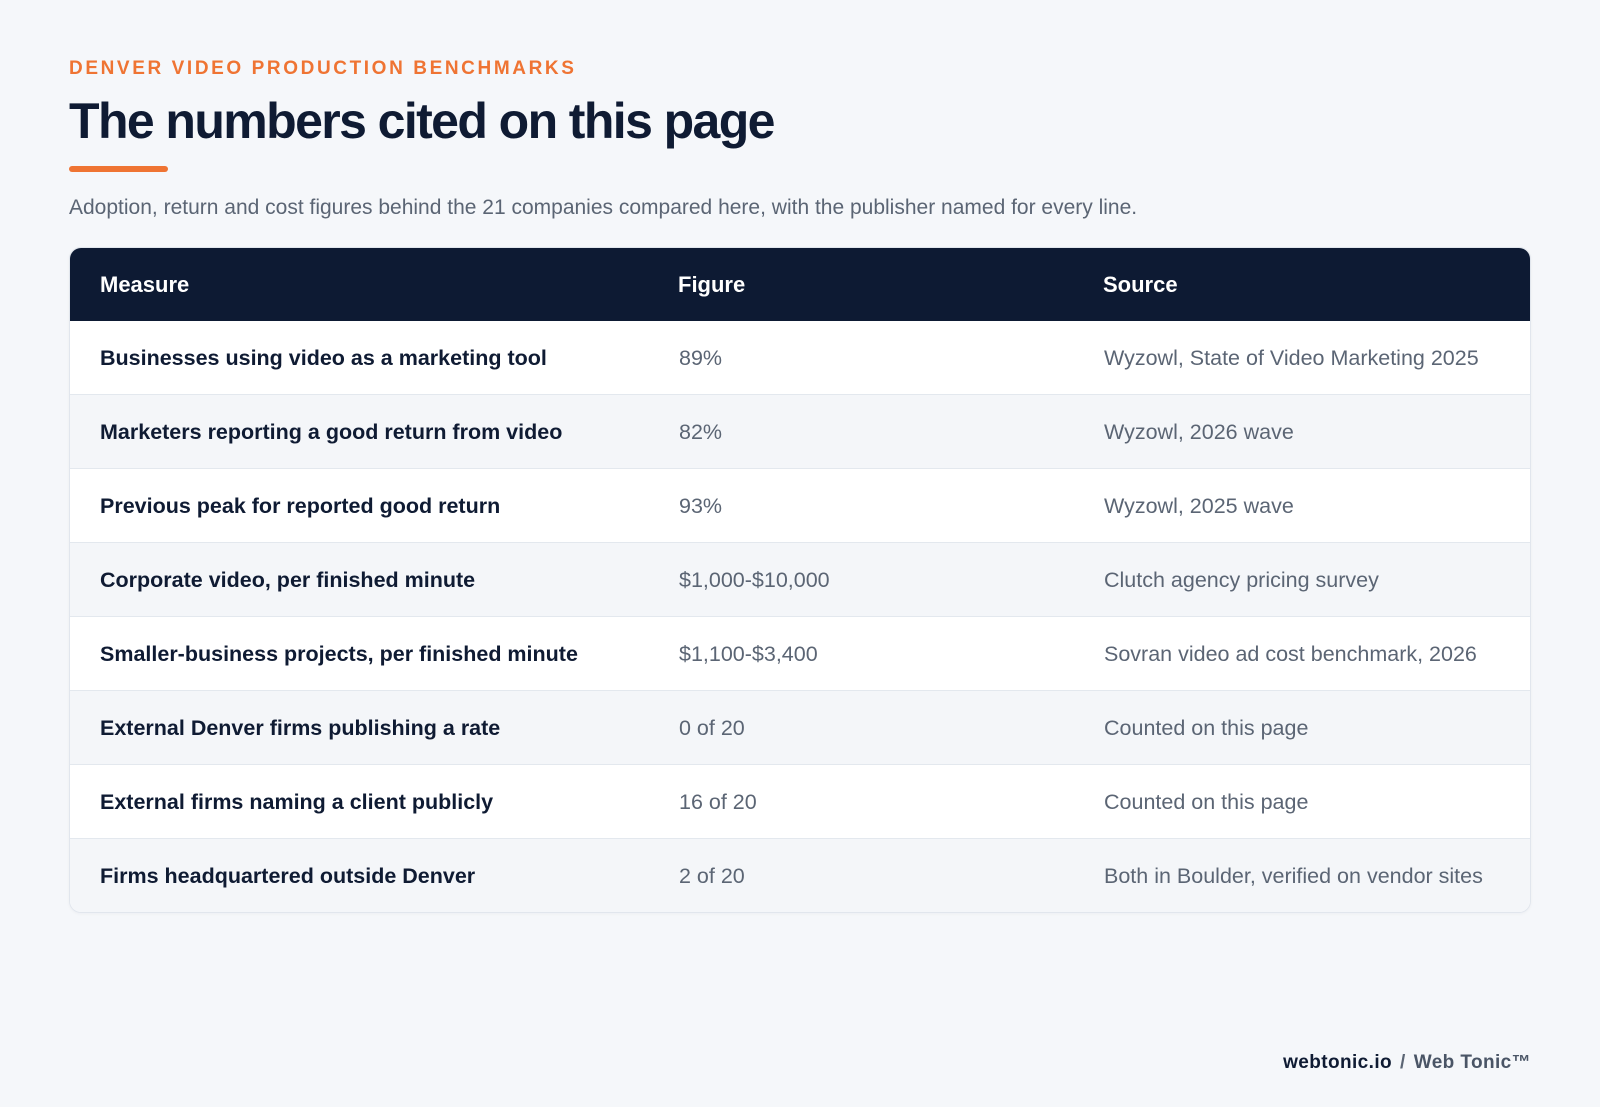  Describe the element at coordinates (1241, 580) in the screenshot. I see `source-cell: Clutch agency pricing survey` at that location.